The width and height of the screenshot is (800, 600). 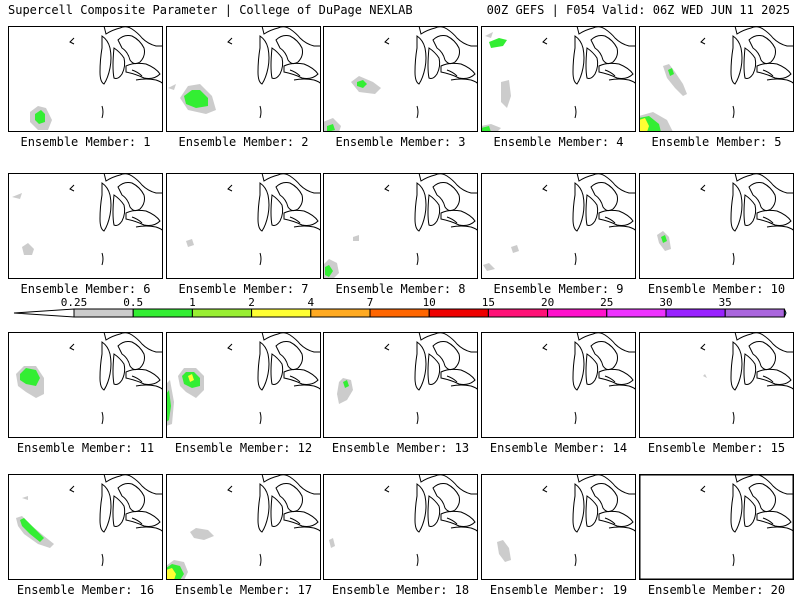 What do you see at coordinates (558, 448) in the screenshot?
I see `member-label: Ensemble Member: 14` at bounding box center [558, 448].